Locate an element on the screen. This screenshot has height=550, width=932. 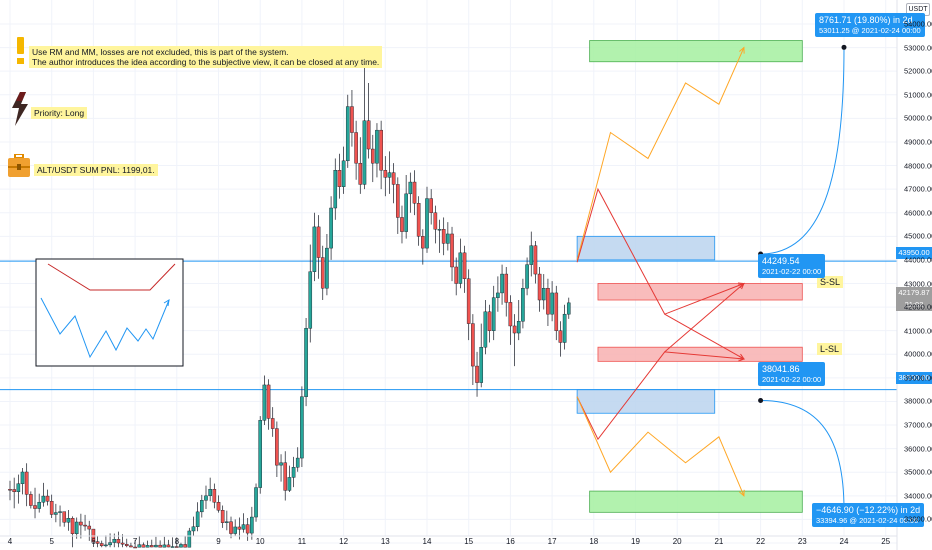
lower-level-tag: 38500.00 is located at coordinates (914, 378).